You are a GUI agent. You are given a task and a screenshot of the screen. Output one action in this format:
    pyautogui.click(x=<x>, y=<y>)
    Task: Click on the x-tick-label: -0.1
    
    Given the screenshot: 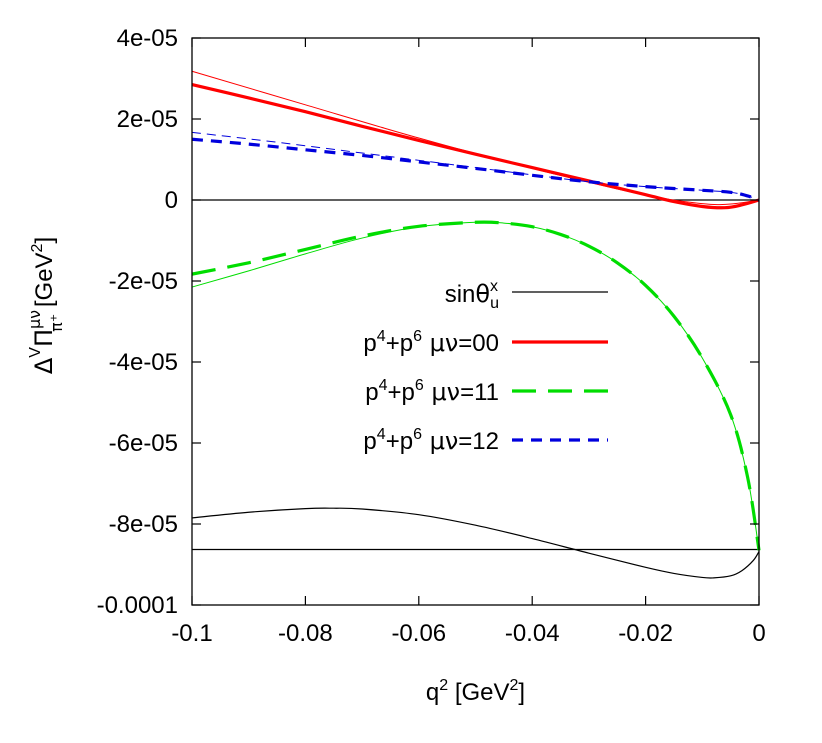 What is the action you would take?
    pyautogui.click(x=191, y=633)
    